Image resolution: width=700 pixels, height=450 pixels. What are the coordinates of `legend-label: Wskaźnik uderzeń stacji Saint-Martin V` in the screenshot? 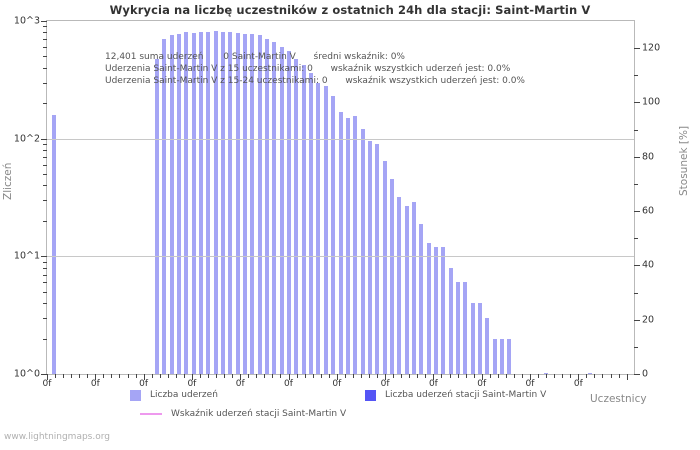 It's located at (259, 414).